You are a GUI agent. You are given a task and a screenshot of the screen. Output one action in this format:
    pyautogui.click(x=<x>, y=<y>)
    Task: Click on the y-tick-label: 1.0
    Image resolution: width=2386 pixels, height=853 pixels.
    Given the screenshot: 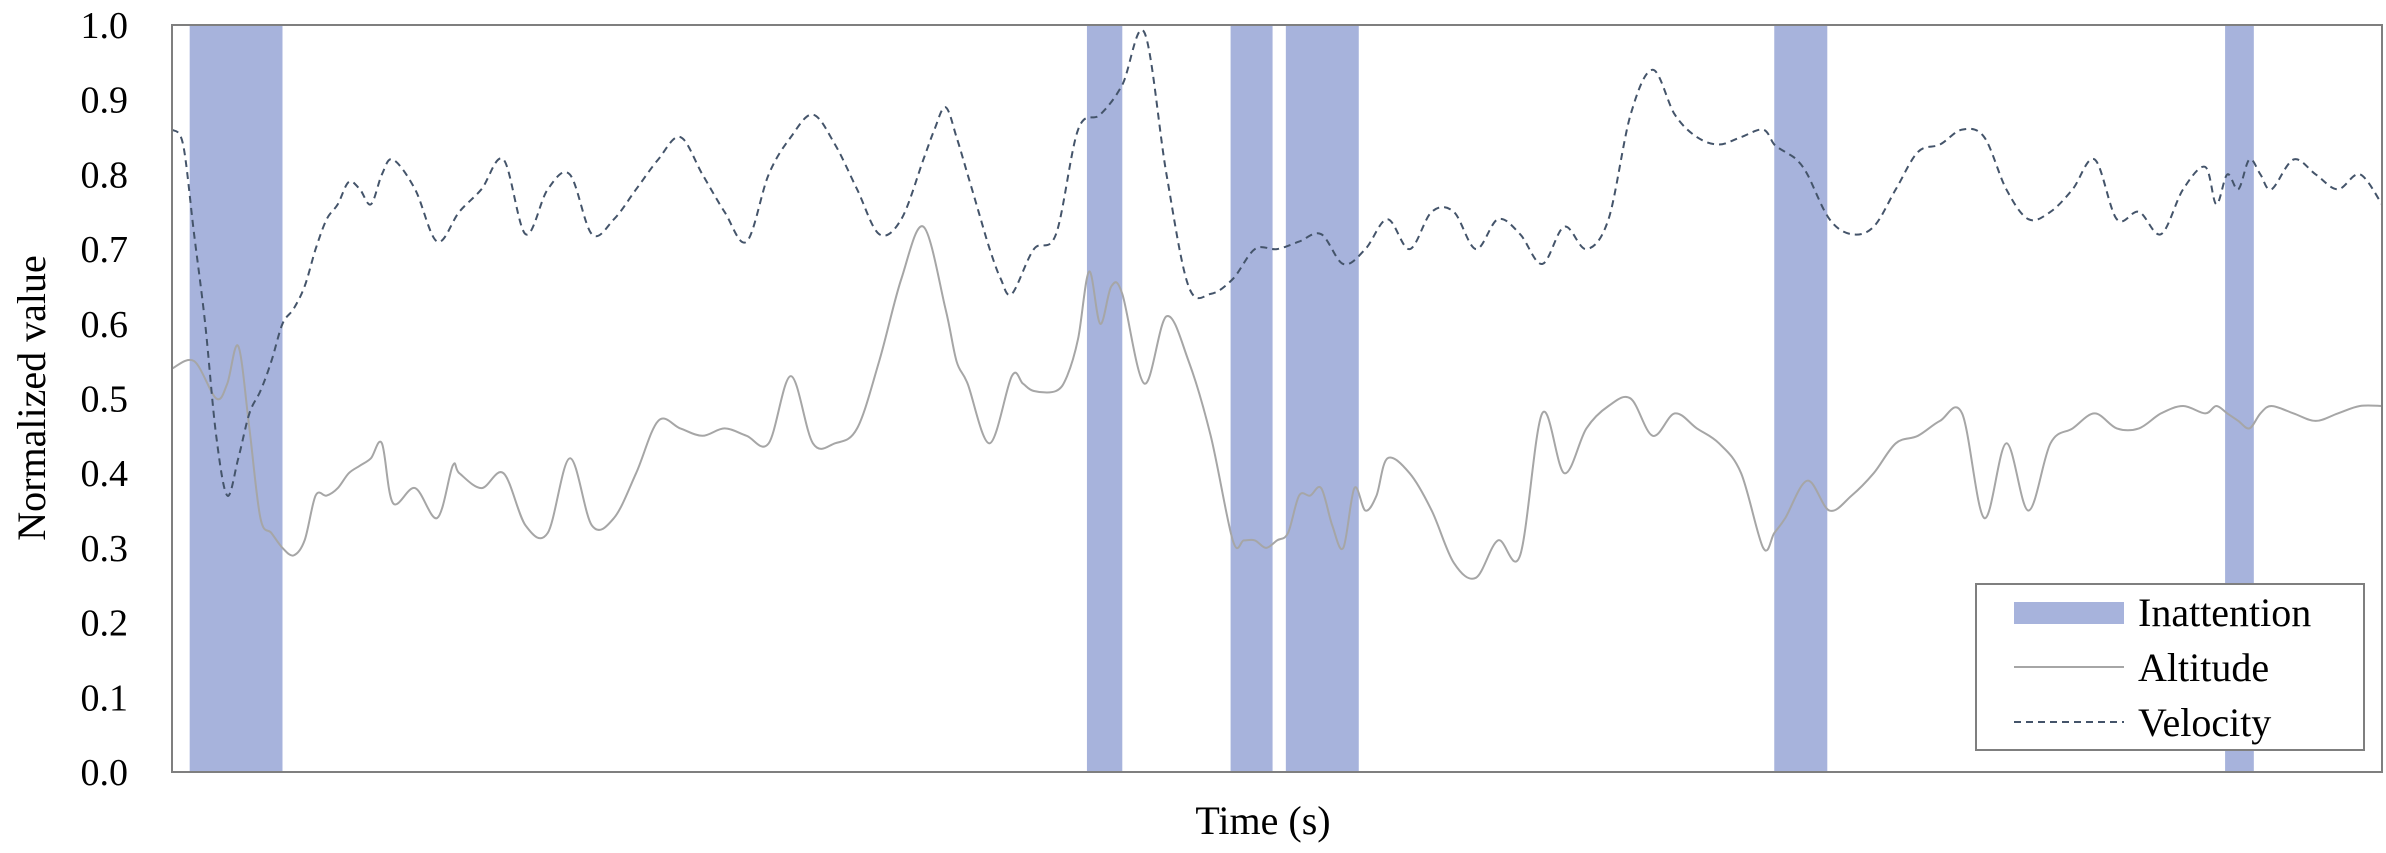 What is the action you would take?
    pyautogui.click(x=105, y=26)
    